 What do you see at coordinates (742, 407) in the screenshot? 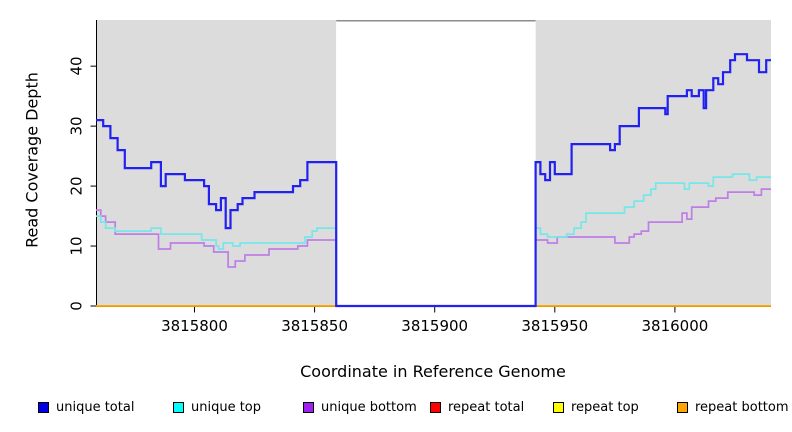
I see `legend-label: repeat bottom` at bounding box center [742, 407].